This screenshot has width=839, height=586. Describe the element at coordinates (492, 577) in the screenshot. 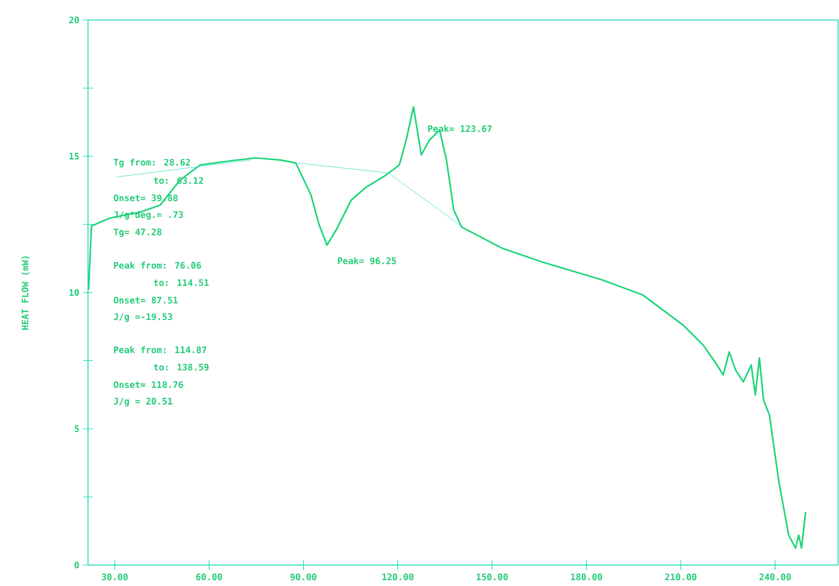

I see `x-tick-label: 150.00` at that location.